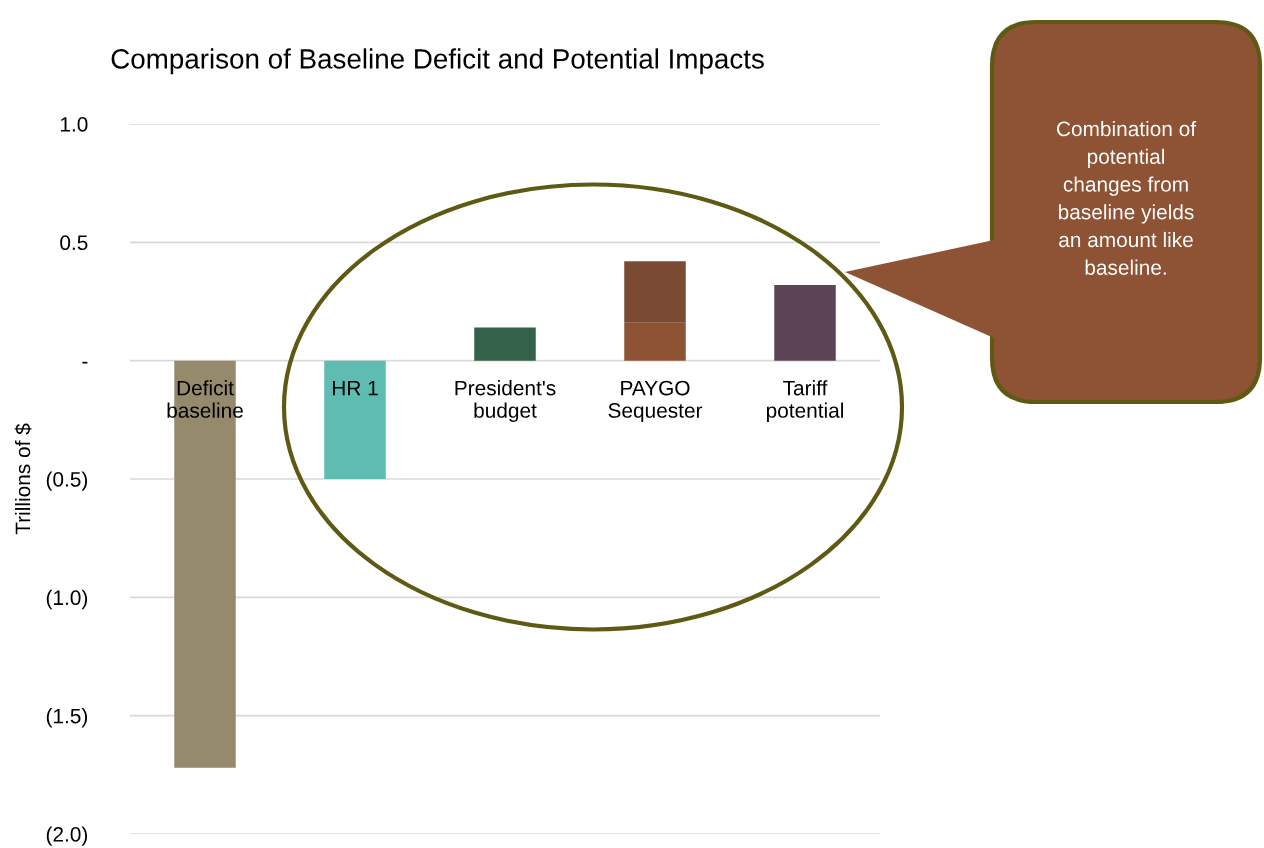 The image size is (1264, 848). Describe the element at coordinates (804, 401) in the screenshot. I see `x-tick-label: Tariff potential` at that location.